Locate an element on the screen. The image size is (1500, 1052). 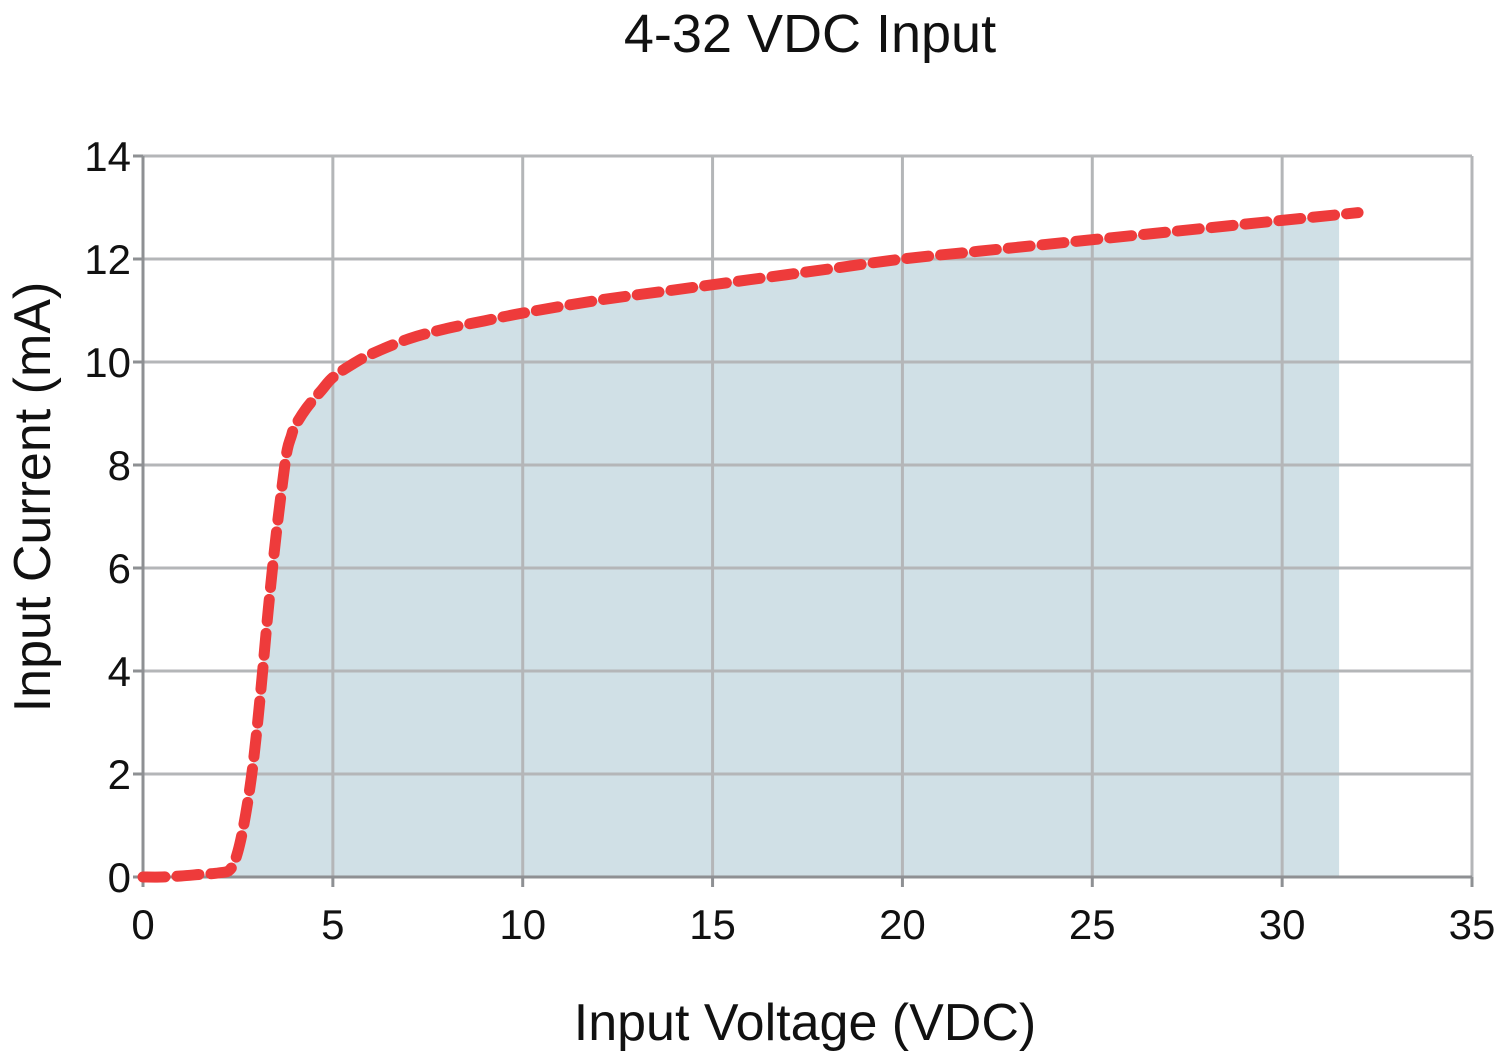
y-tick-label: 10 is located at coordinates (107, 362).